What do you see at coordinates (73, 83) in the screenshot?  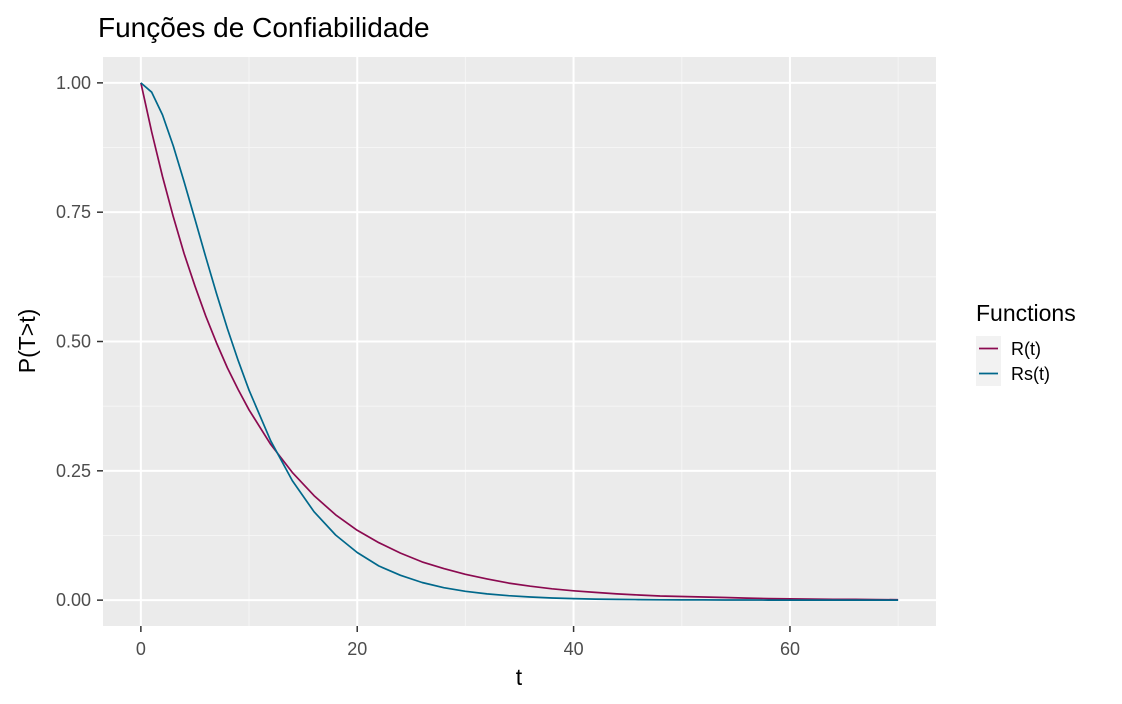 I see `y-tick-label: 1.00` at bounding box center [73, 83].